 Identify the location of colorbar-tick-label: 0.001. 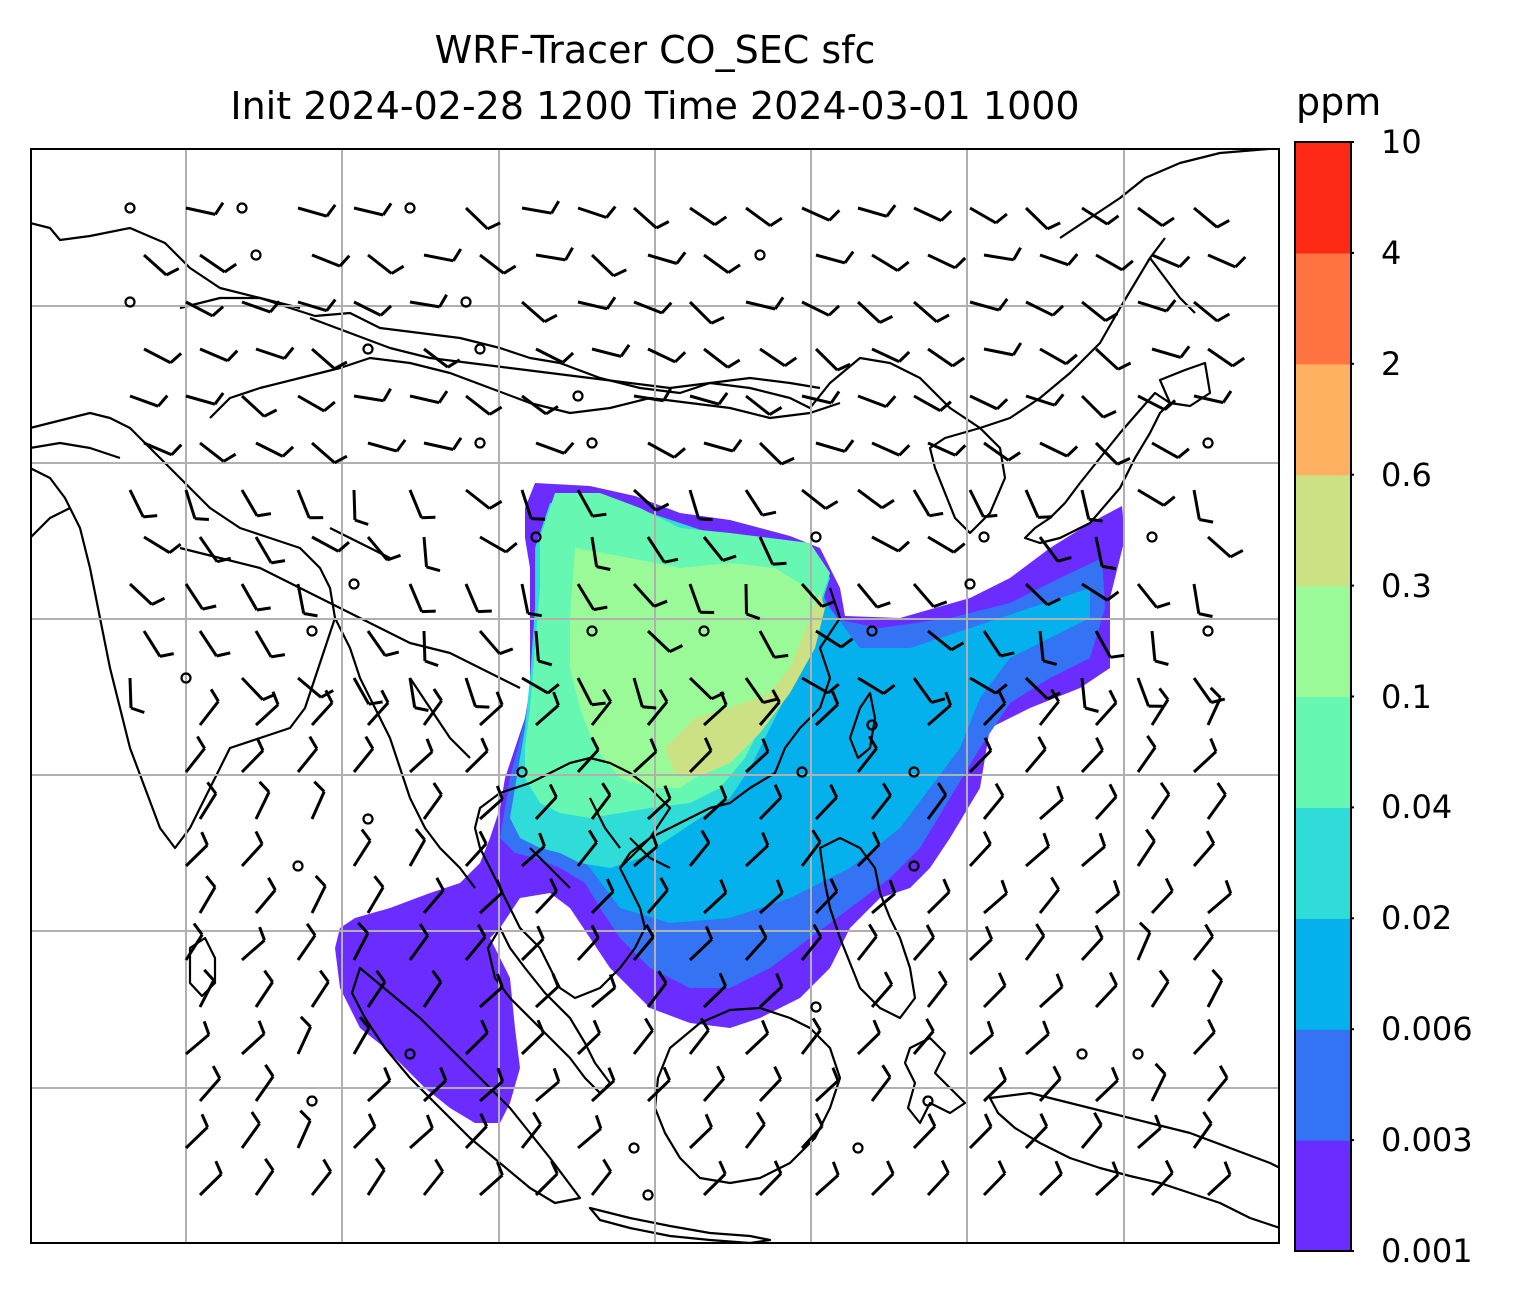
(1427, 1251).